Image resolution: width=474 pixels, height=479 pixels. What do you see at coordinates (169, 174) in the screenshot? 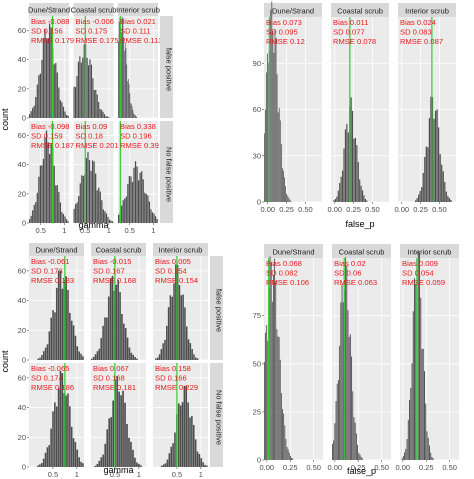
I see `facet-row-label: No false positive` at bounding box center [169, 174].